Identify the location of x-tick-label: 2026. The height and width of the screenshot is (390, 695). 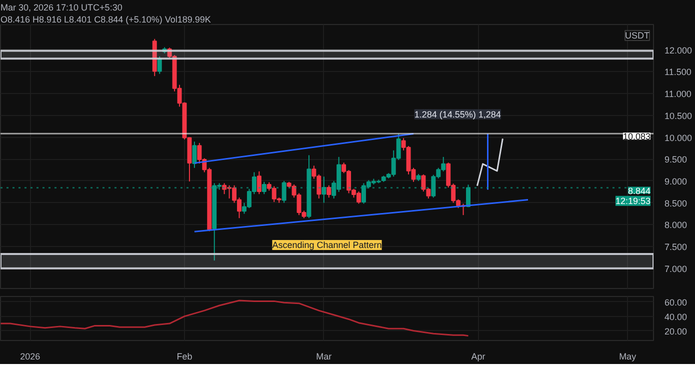
(30, 357).